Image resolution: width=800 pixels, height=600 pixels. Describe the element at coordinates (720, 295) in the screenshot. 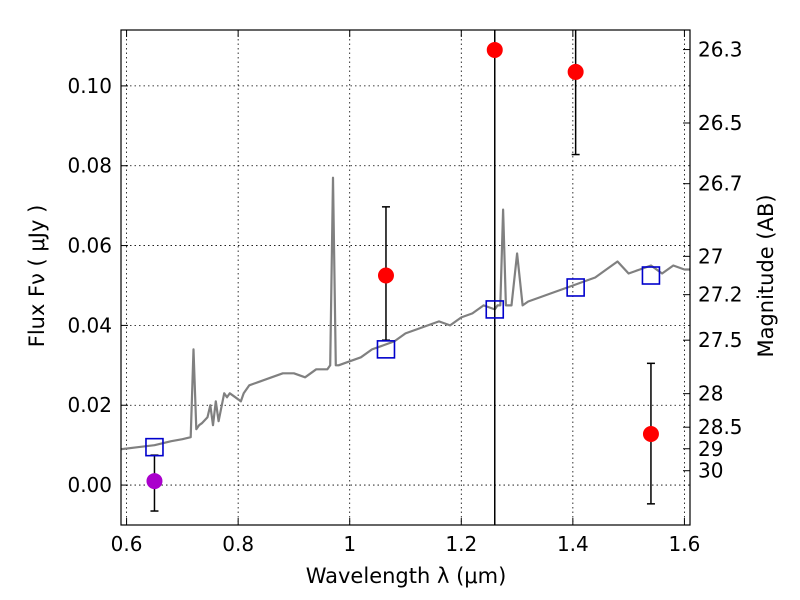

I see `right-tick-label: 27.2` at that location.